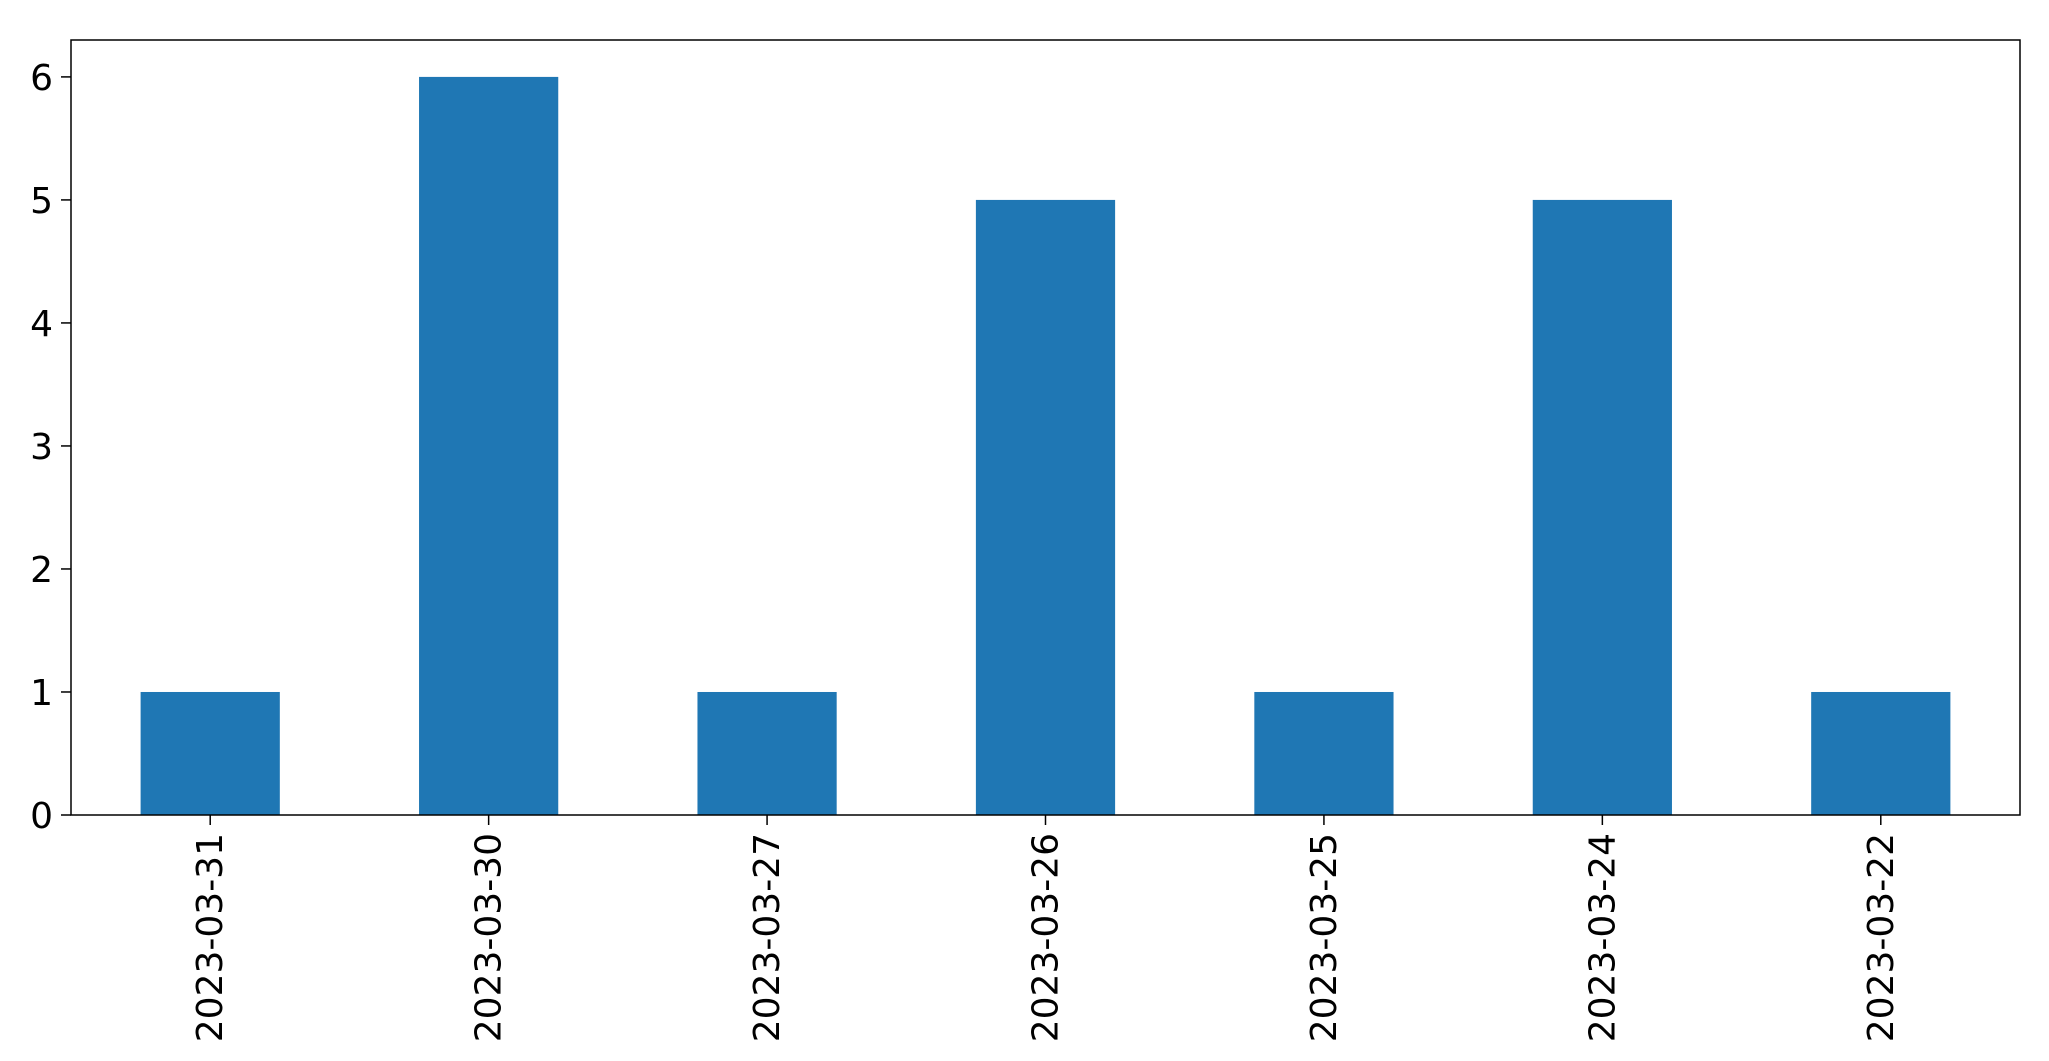  Describe the element at coordinates (41, 693) in the screenshot. I see `y-tick-label: 1` at that location.